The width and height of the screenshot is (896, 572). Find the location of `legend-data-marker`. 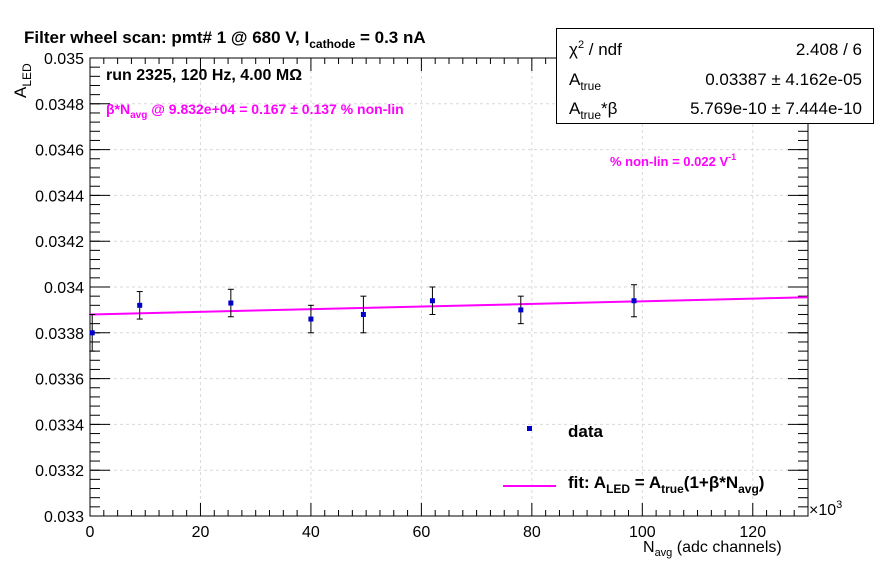

legend-data-marker is located at coordinates (529, 428).